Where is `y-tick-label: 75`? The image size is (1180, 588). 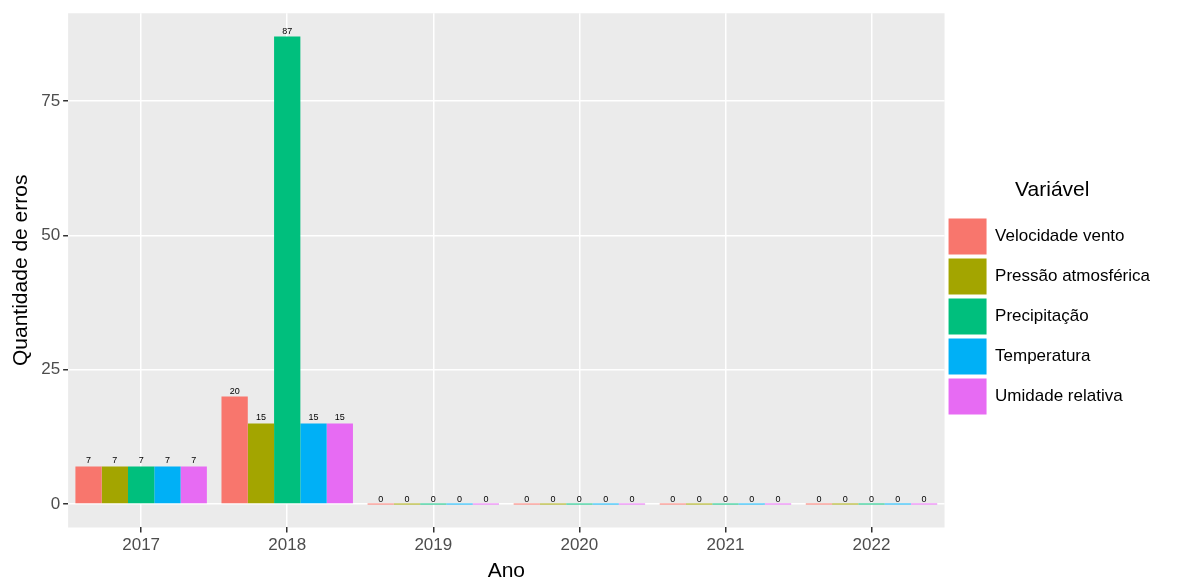
y-tick-label: 75 is located at coordinates (51, 100).